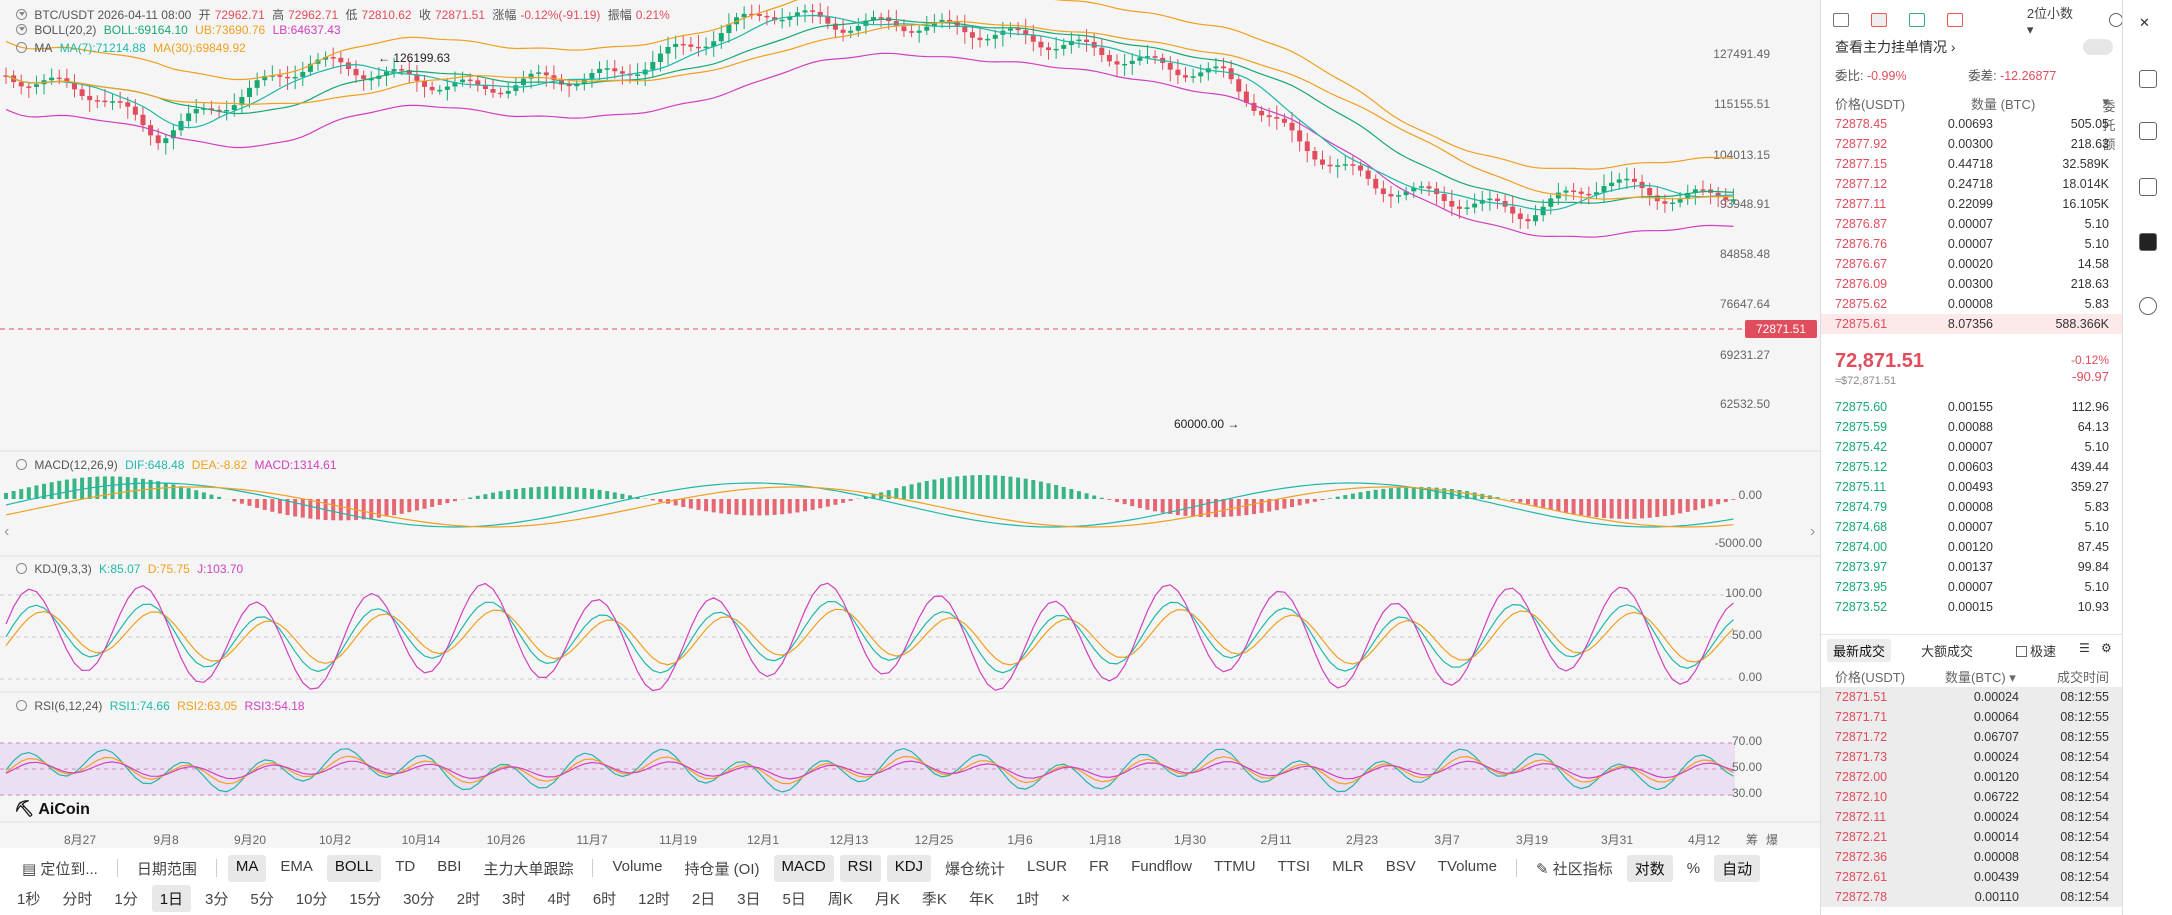  Describe the element at coordinates (559, 899) in the screenshot. I see `interval-4时: 4时` at that location.